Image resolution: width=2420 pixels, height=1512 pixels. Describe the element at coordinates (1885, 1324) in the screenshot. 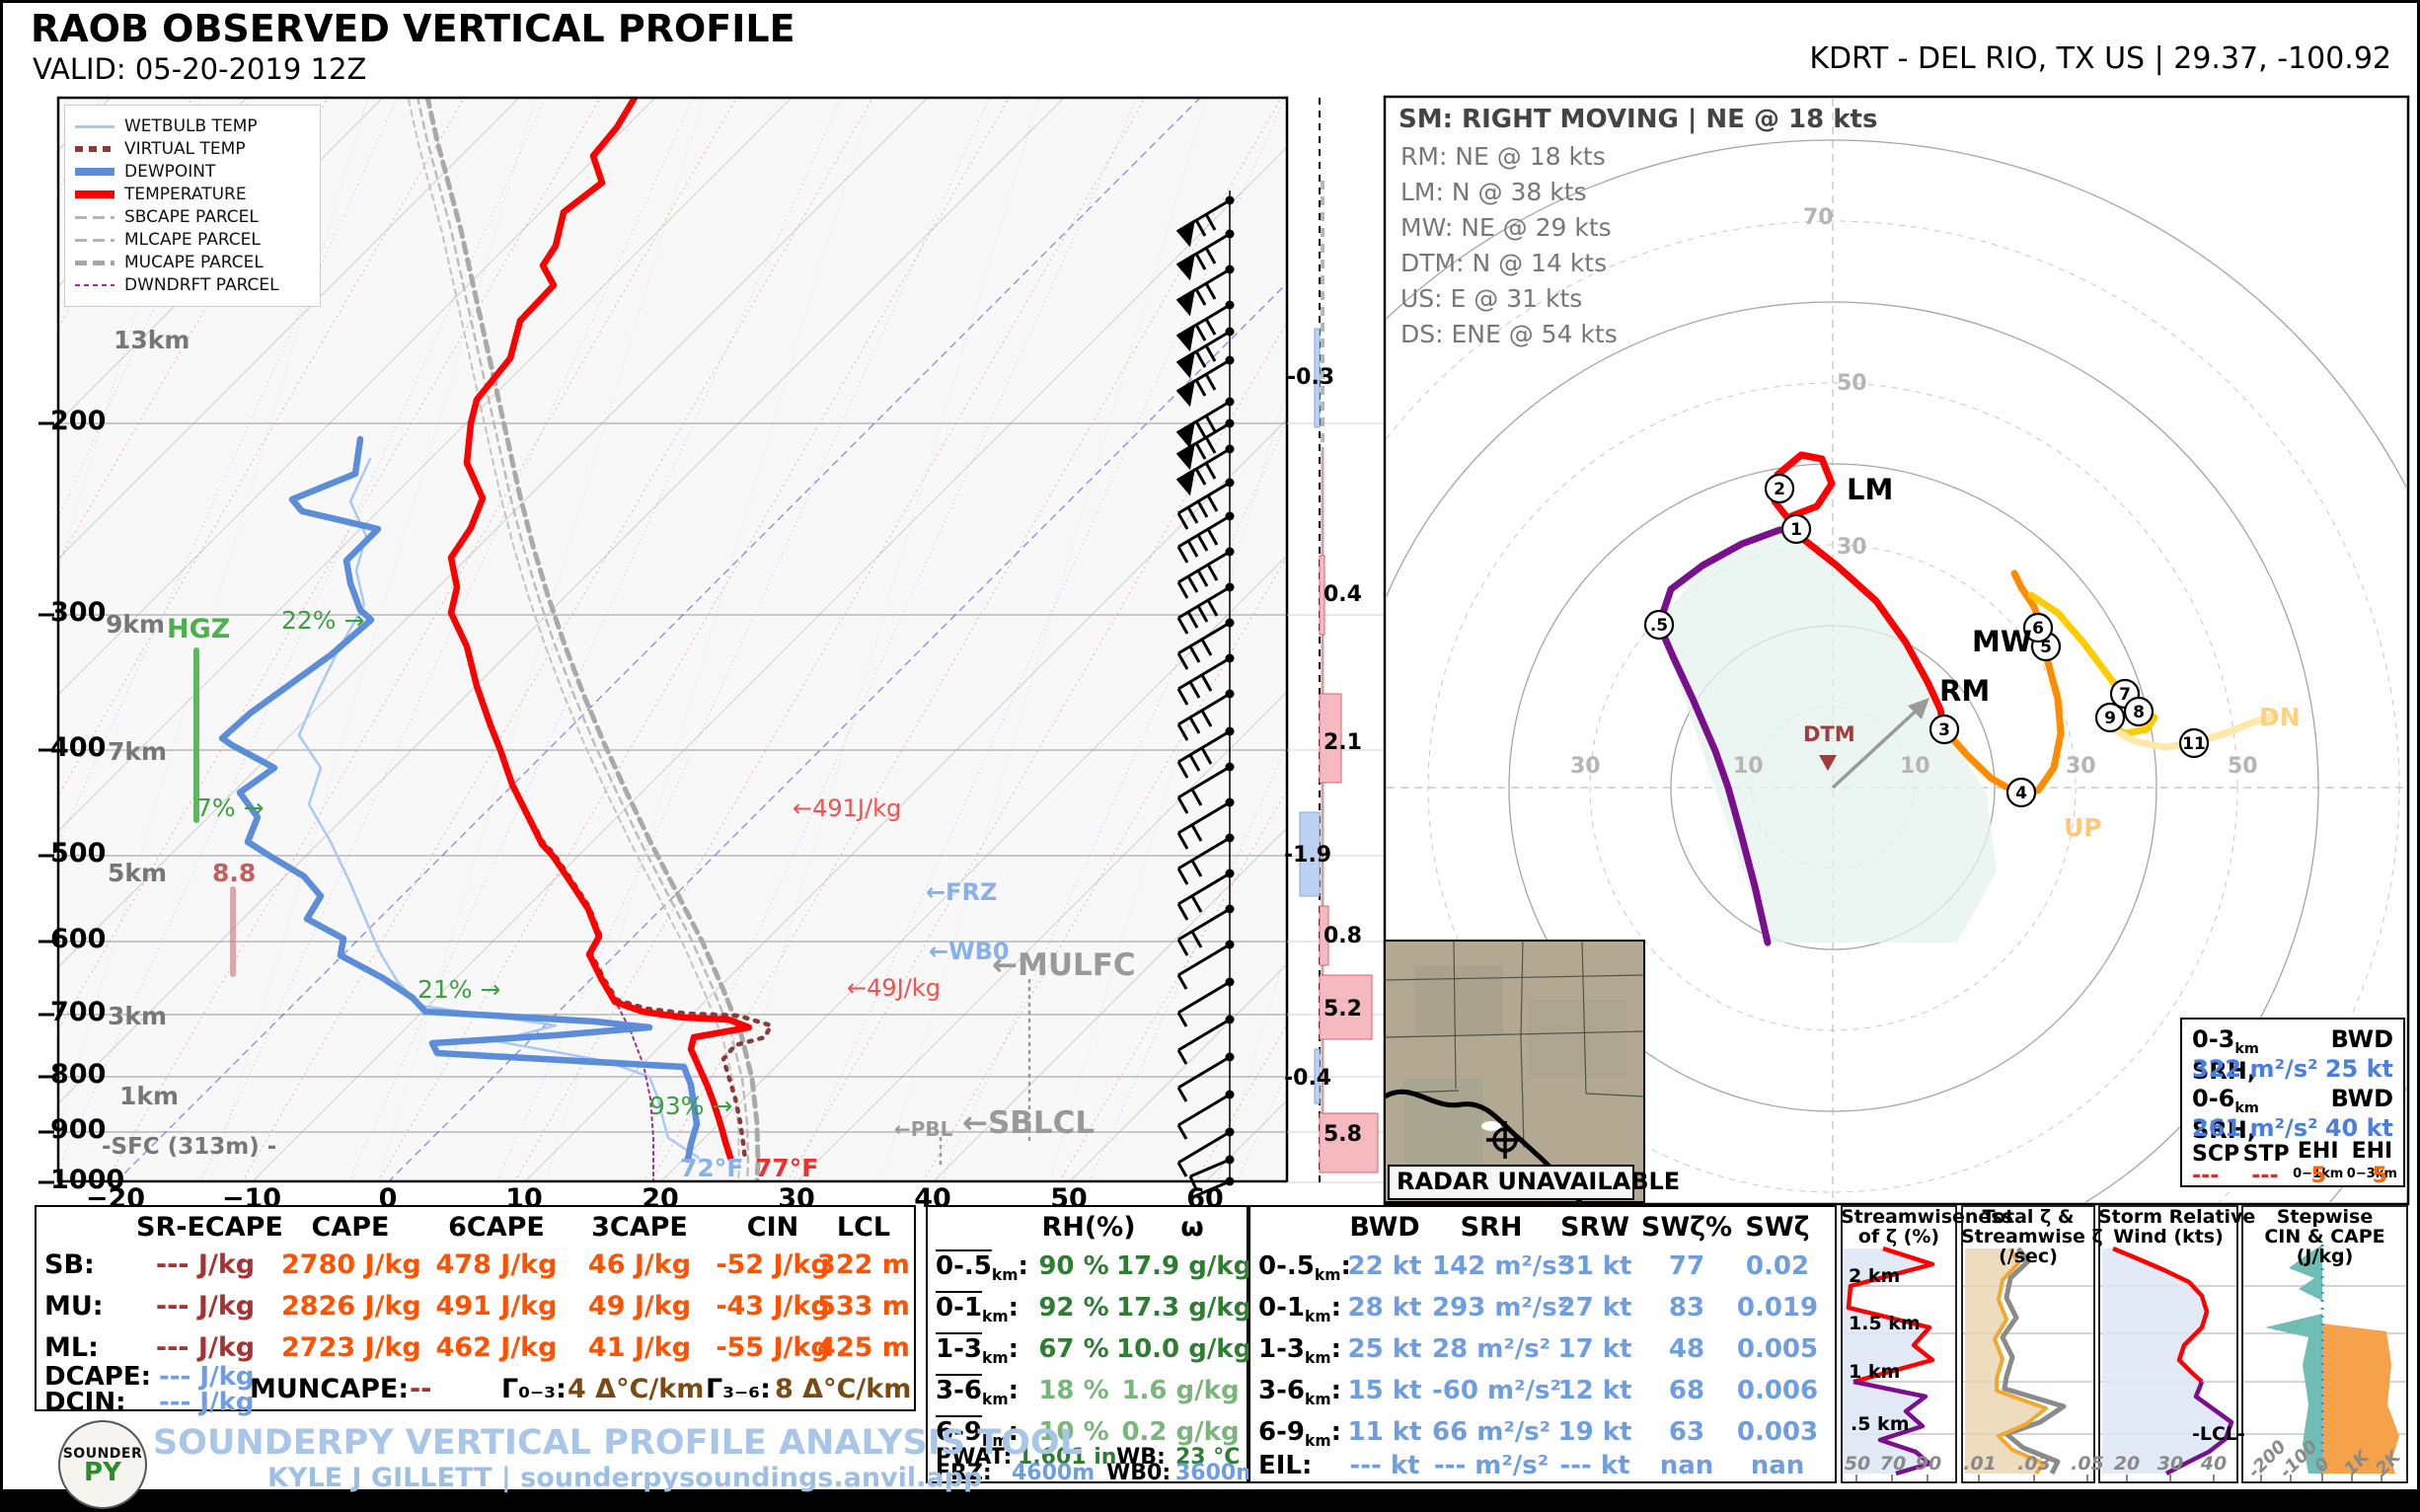

I see `height-1_5km-label: 1.5 km` at that location.